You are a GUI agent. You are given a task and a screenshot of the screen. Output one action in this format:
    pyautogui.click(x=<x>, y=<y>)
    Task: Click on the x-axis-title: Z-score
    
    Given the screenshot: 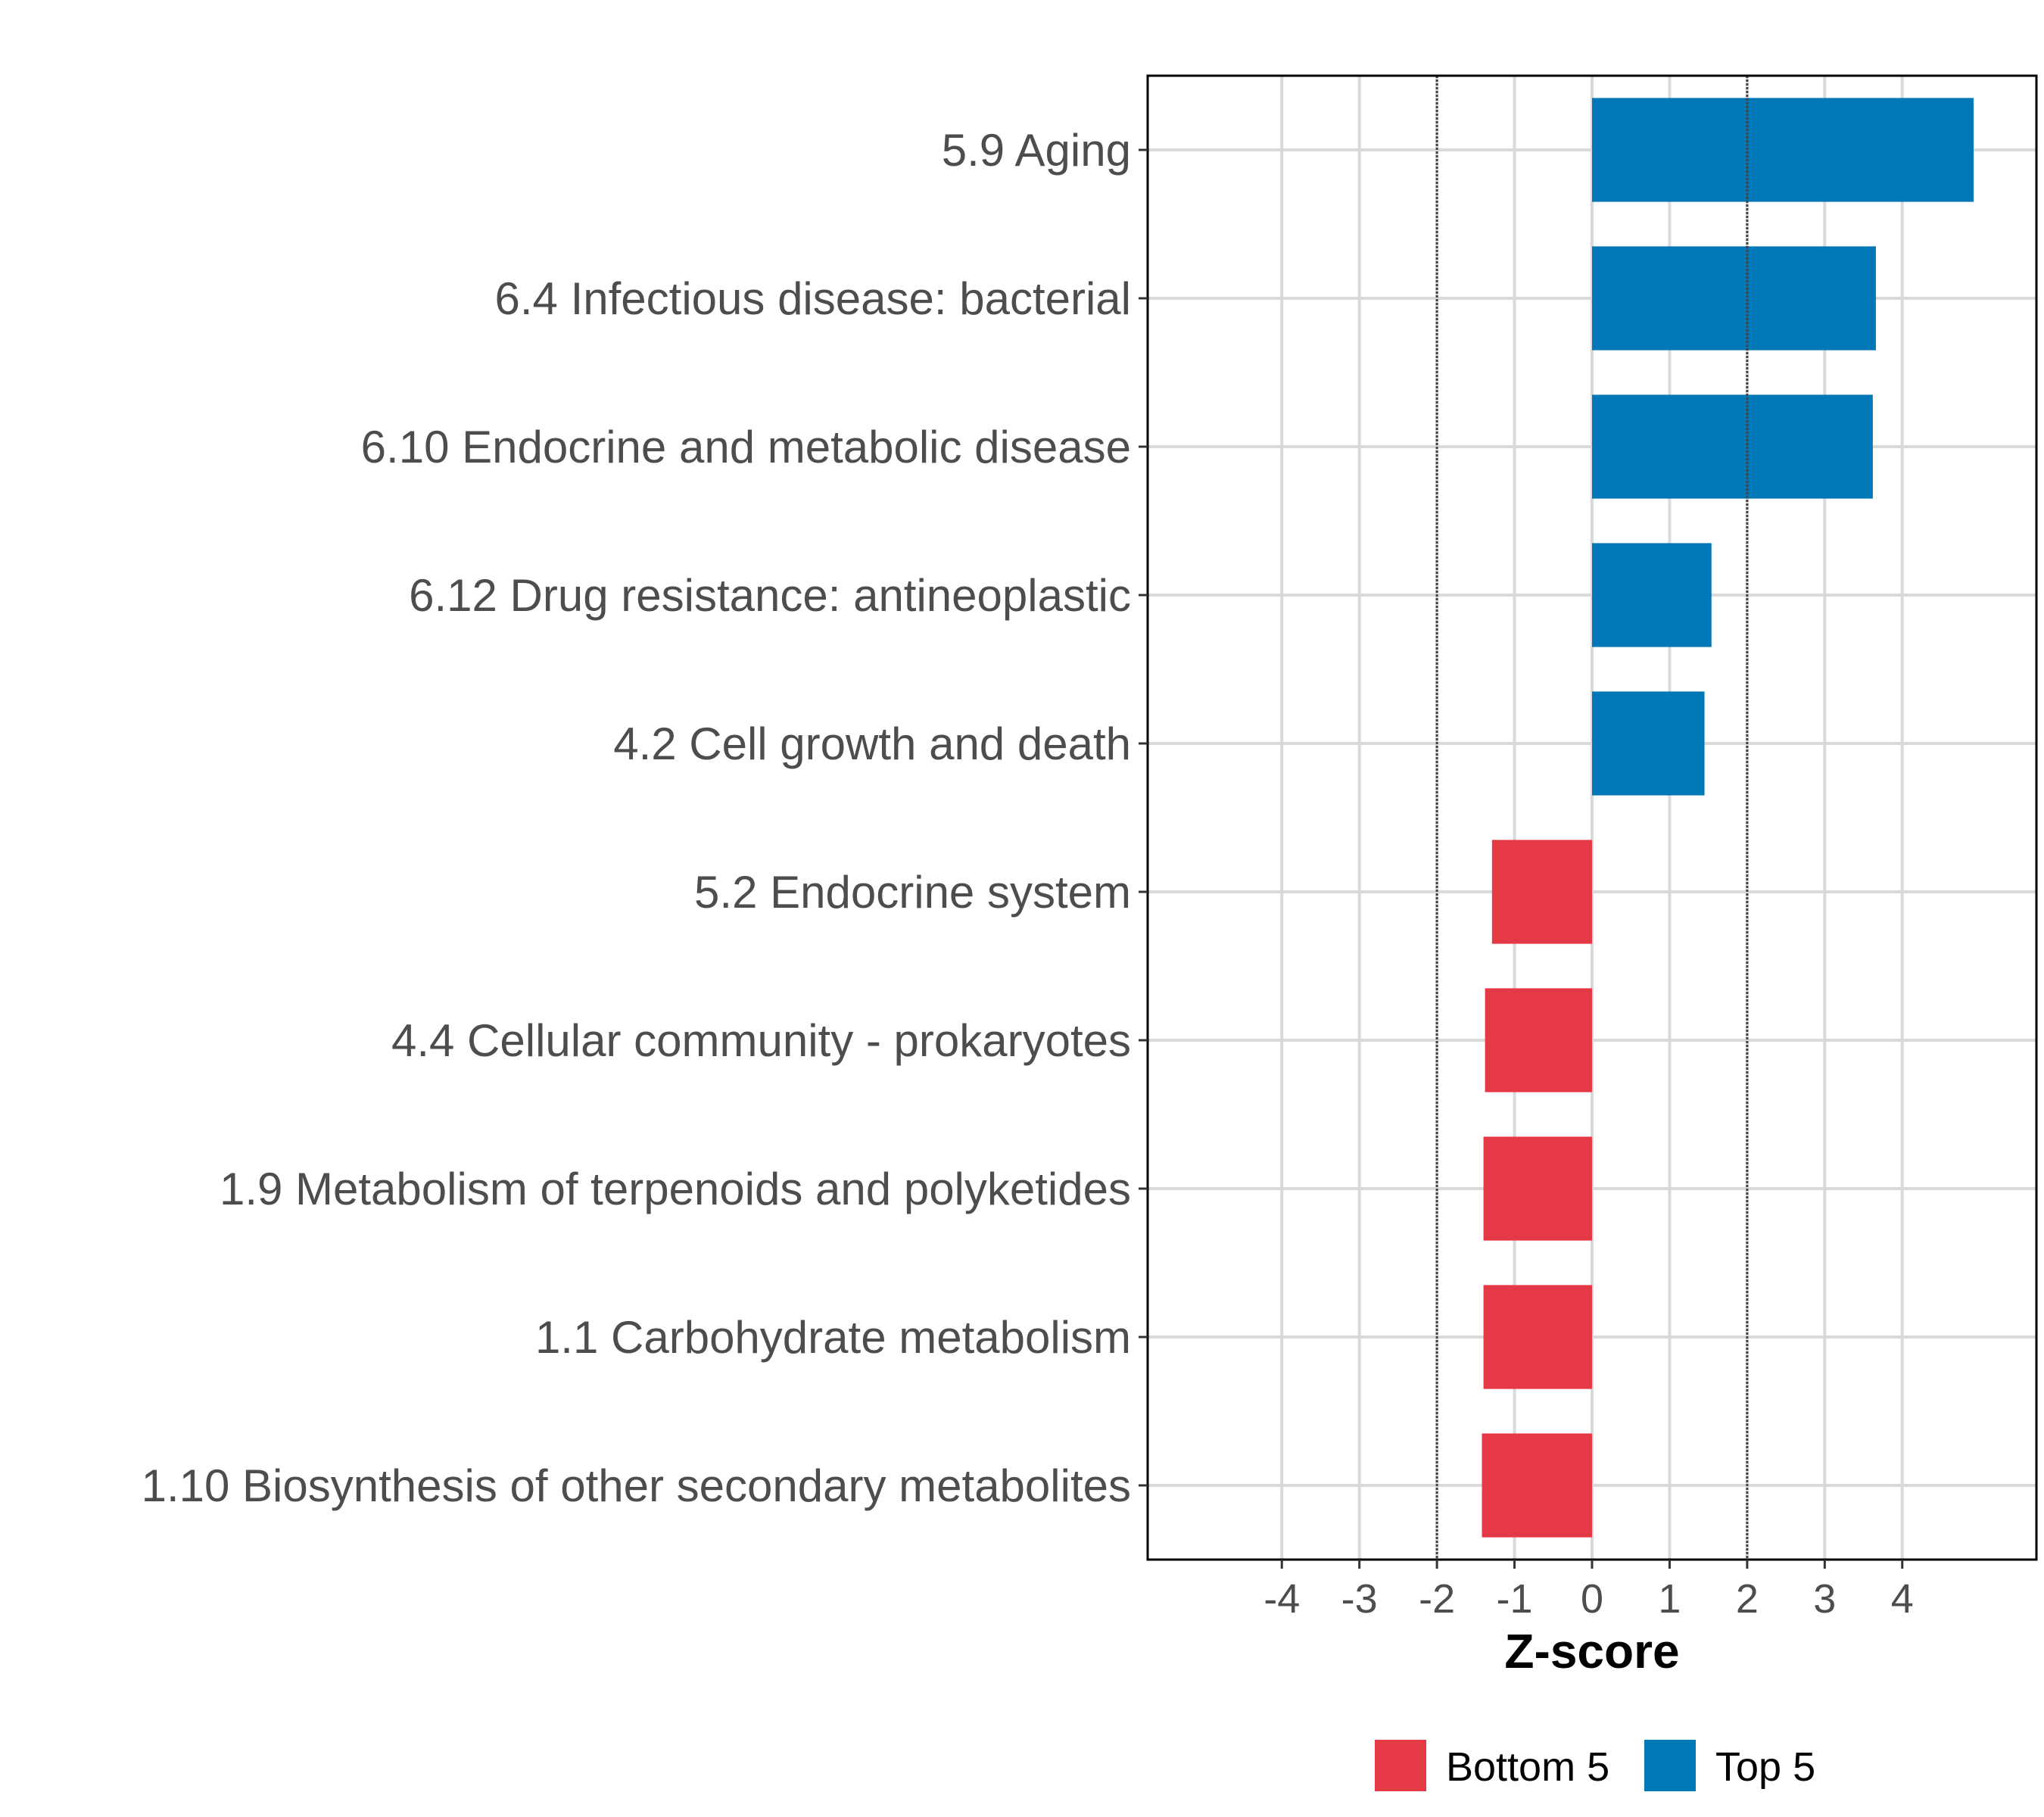 What is the action you would take?
    pyautogui.click(x=1592, y=1651)
    